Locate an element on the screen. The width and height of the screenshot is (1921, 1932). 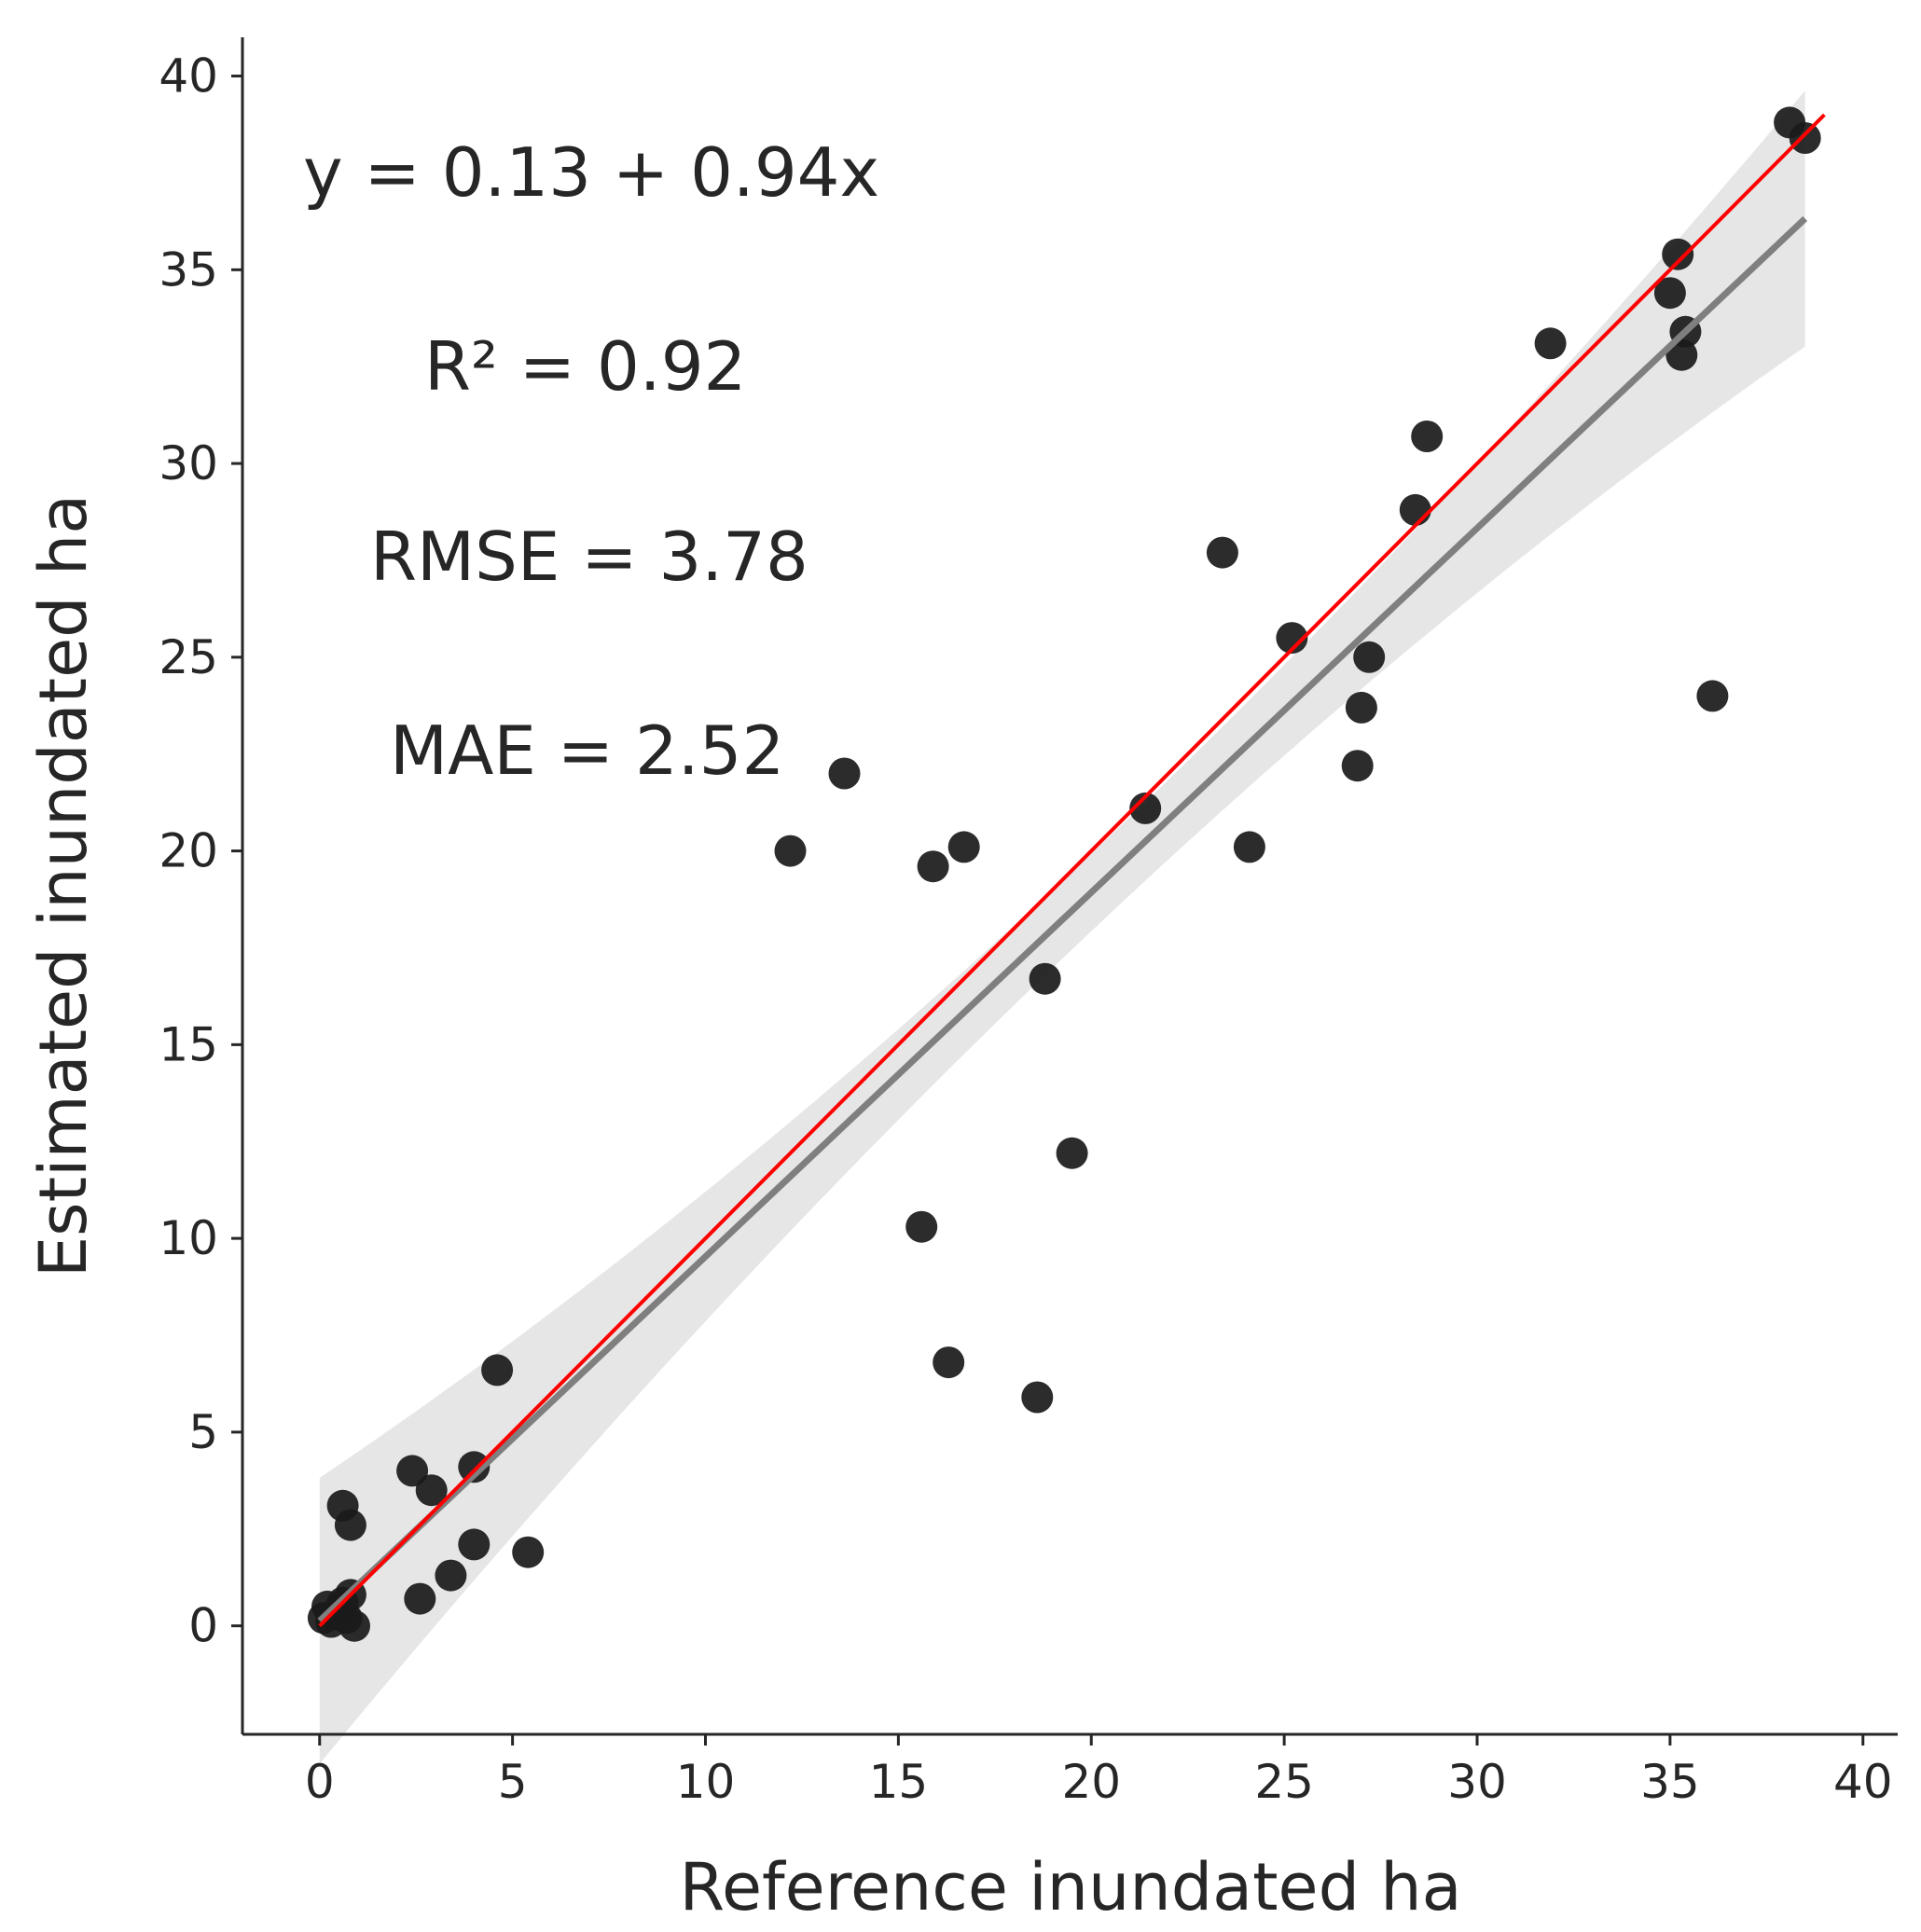
x-tick-label: 20 is located at coordinates (1091, 1782).